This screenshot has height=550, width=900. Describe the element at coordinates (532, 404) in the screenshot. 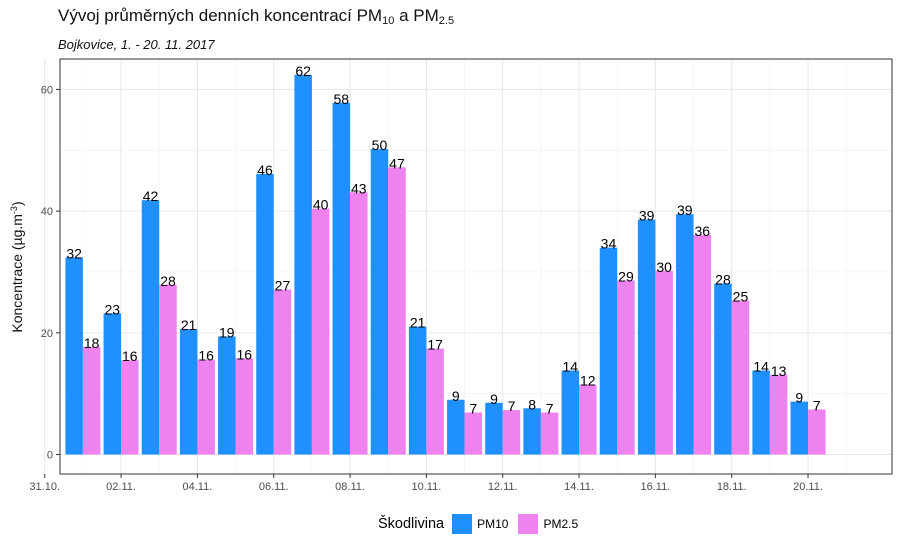

I see `data-label: 8` at that location.